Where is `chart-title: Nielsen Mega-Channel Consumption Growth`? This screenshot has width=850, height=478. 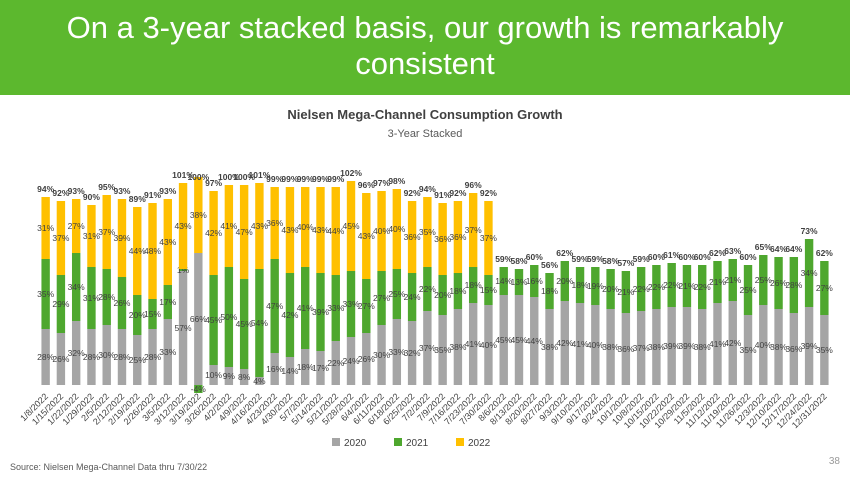
chart-title: Nielsen Mega-Channel Consumption Growth is located at coordinates (424, 114).